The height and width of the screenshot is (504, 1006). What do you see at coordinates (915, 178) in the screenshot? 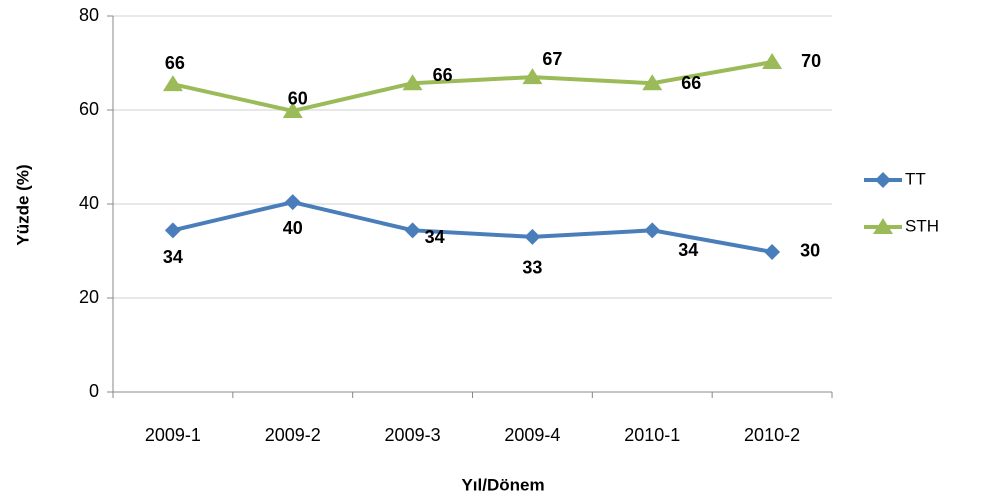
I see `legend-label: TT` at bounding box center [915, 178].